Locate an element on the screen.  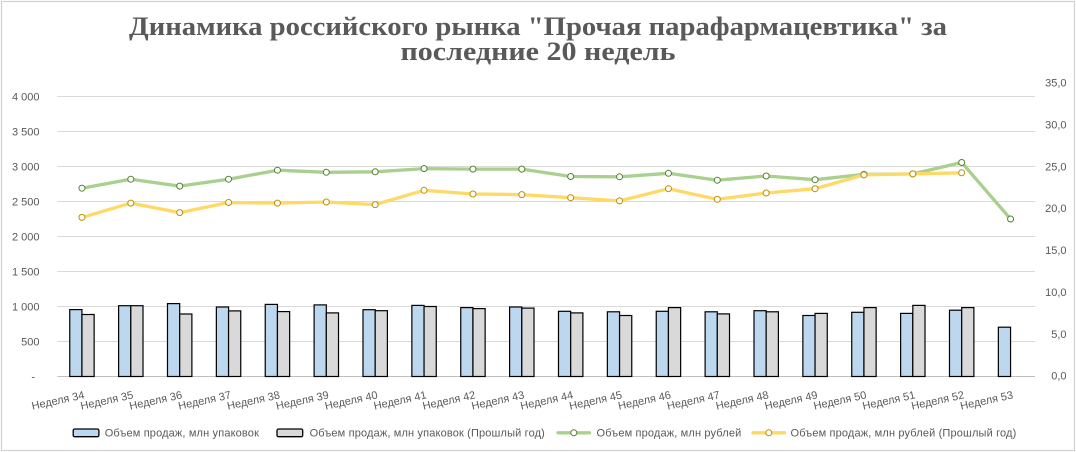
svg-text:Объем продаж, млн рублей (Прош: Объем продаж, млн рублей (Прошлый год) is located at coordinates (904, 433).